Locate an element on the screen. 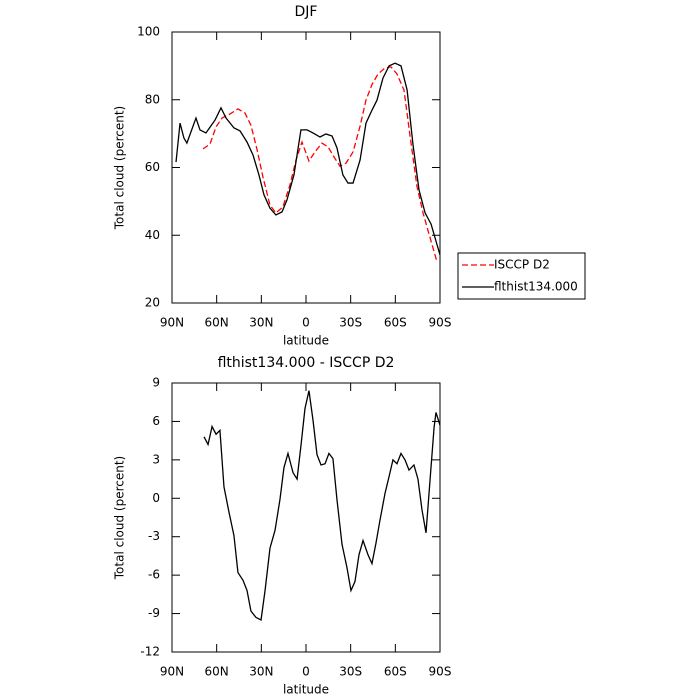 The height and width of the screenshot is (700, 700). y-tick-label: 0 is located at coordinates (156, 498).